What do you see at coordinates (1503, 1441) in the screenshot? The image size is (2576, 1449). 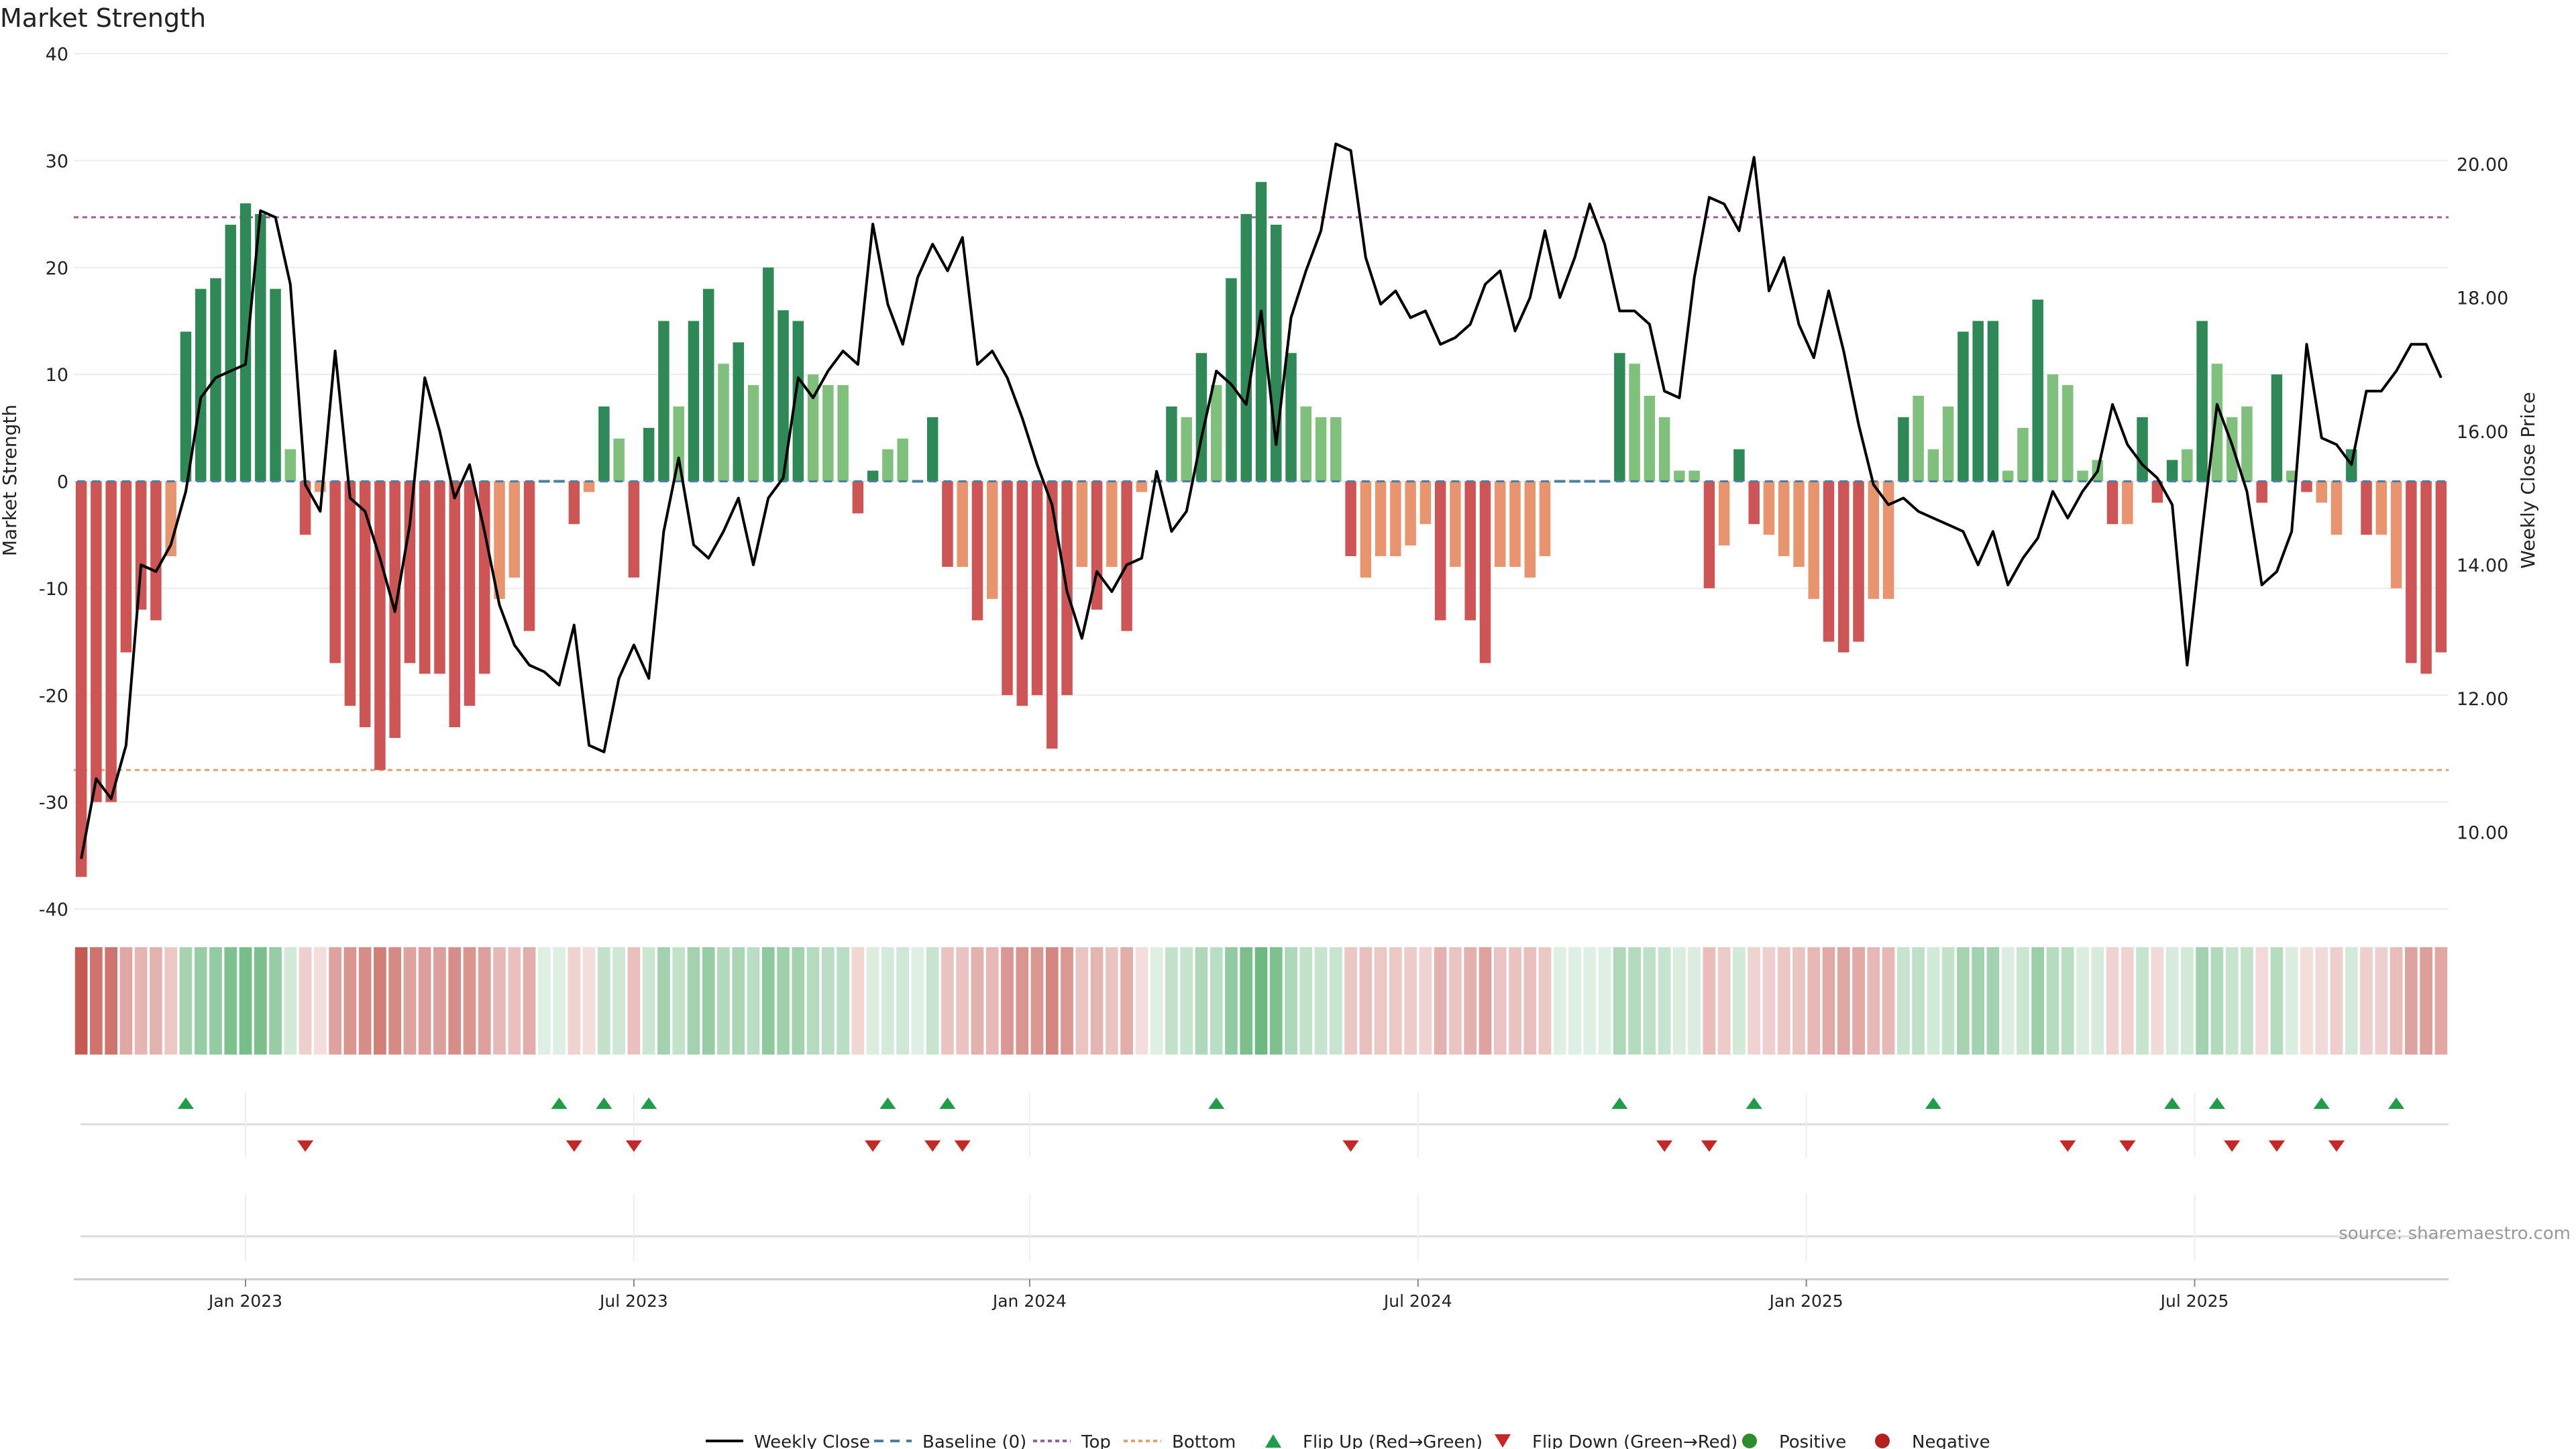 I see `legend-swatch-down` at bounding box center [1503, 1441].